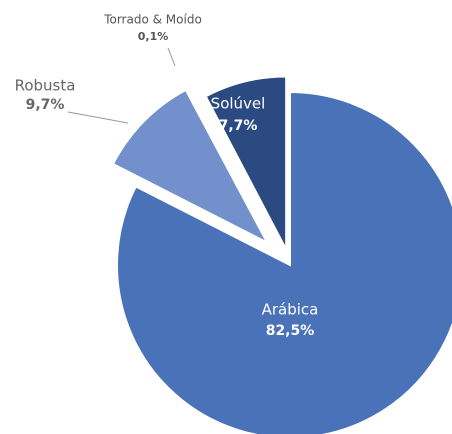 The height and width of the screenshot is (434, 452). I want to click on slice-label: Torrado & Moído, so click(152, 20).